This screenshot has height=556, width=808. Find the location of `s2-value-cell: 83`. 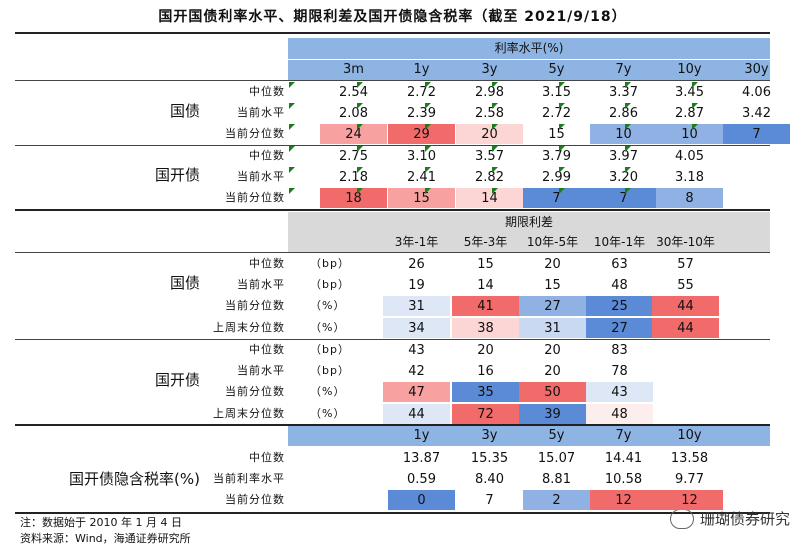

s2-value-cell: 83 is located at coordinates (619, 350).